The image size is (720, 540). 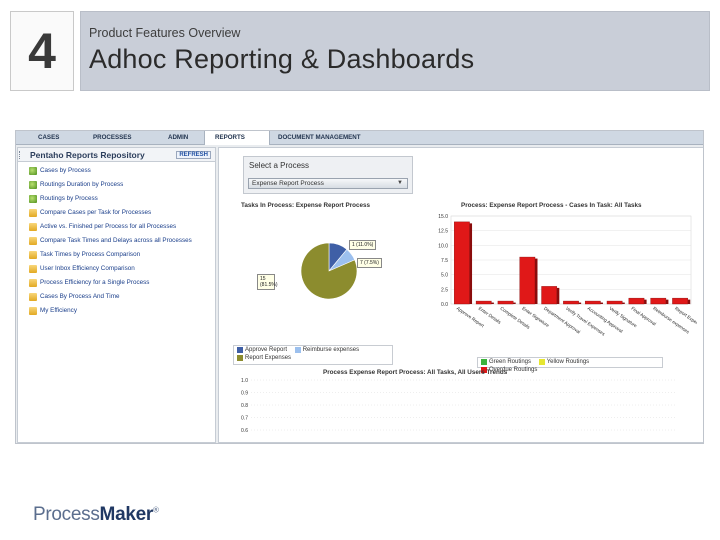 I want to click on sidebar-header: Pentaho Reports Repository REFRESH, so click(x=116, y=155).